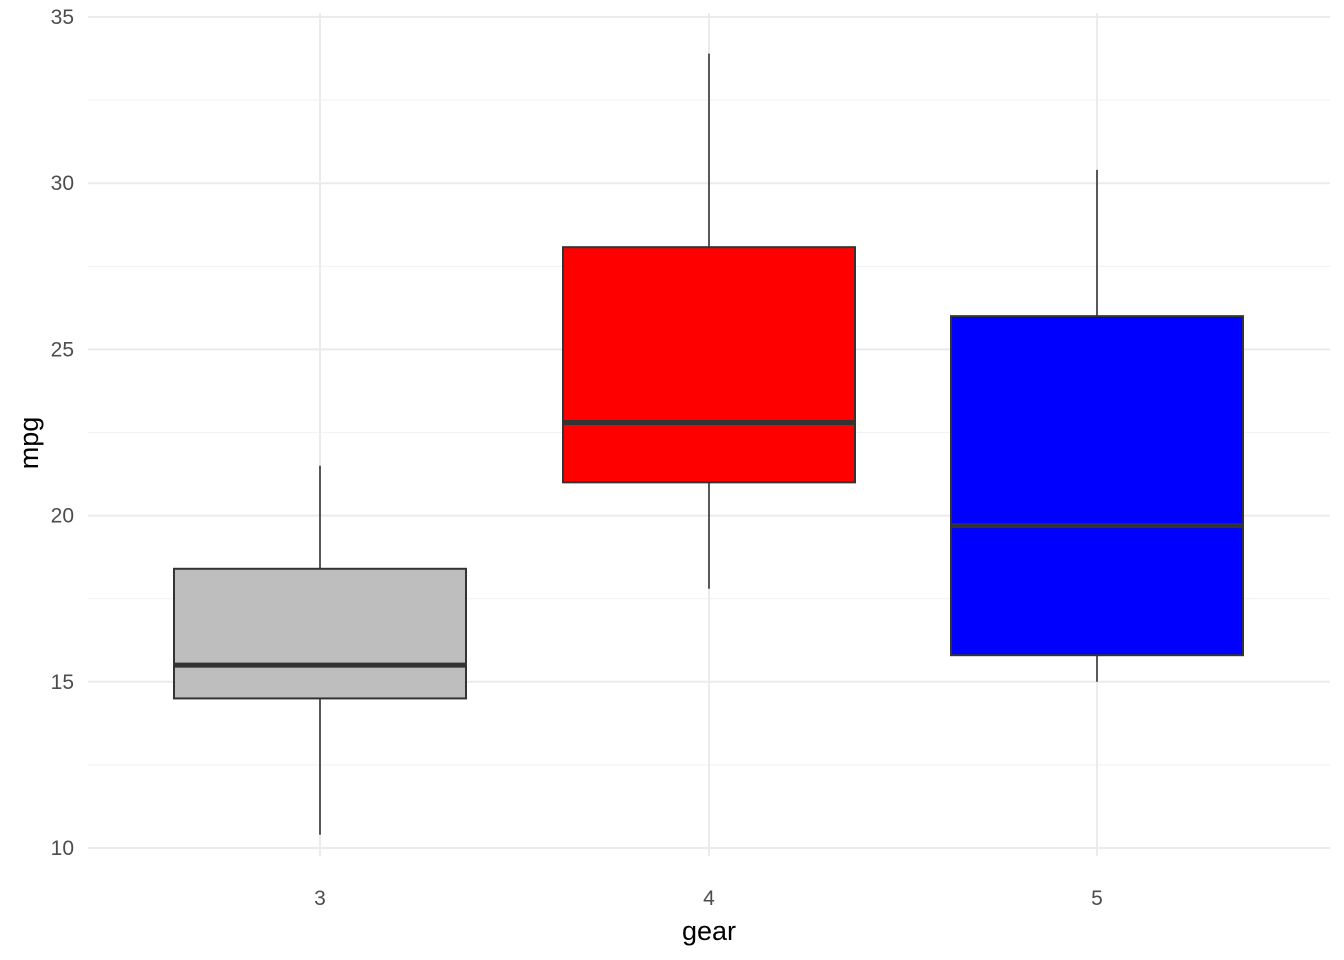  What do you see at coordinates (29, 443) in the screenshot?
I see `y-axis-title: mpg` at bounding box center [29, 443].